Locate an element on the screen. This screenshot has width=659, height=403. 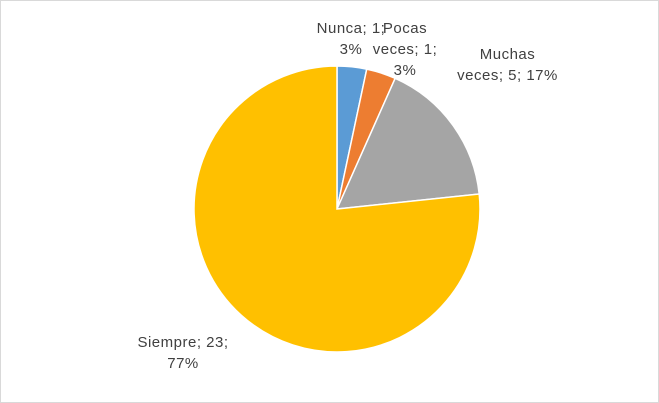
data-label: Siempre; 23; 77% is located at coordinates (183, 353).